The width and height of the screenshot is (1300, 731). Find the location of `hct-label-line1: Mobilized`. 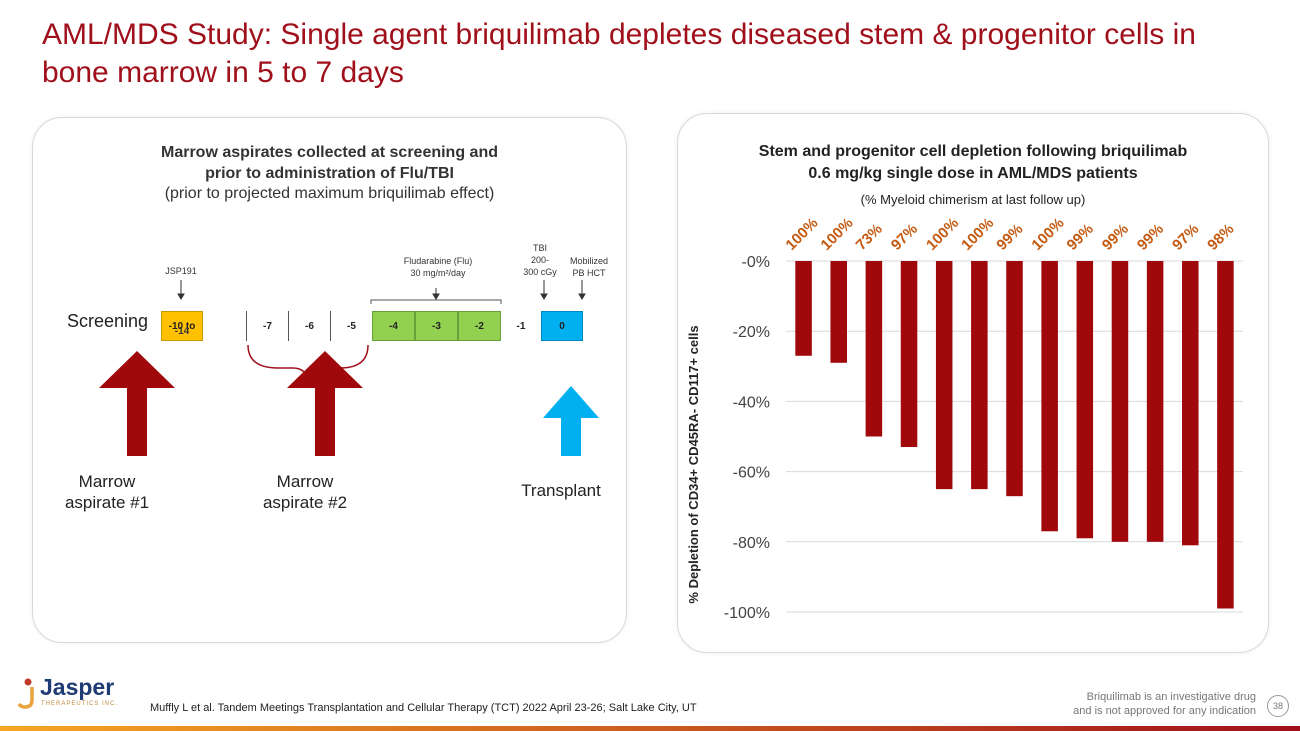

hct-label-line1: Mobilized is located at coordinates (589, 261).